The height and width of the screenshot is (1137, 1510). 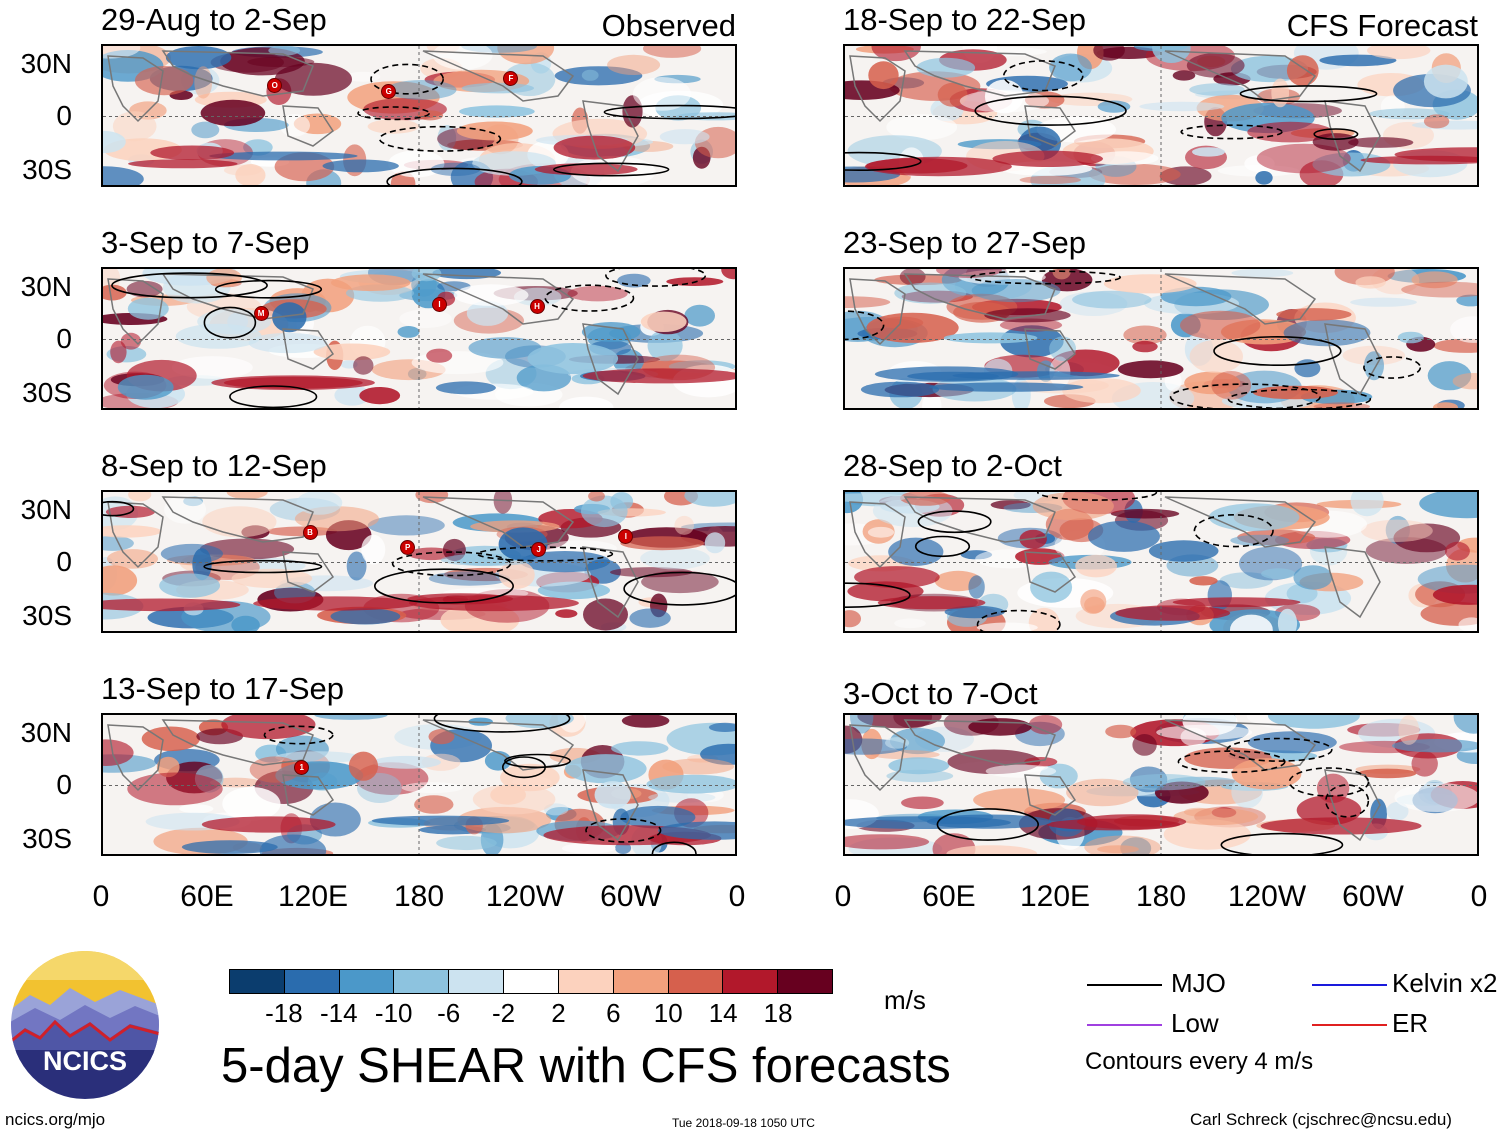 I want to click on legend-label-mjo: MJO, so click(x=1198, y=983).